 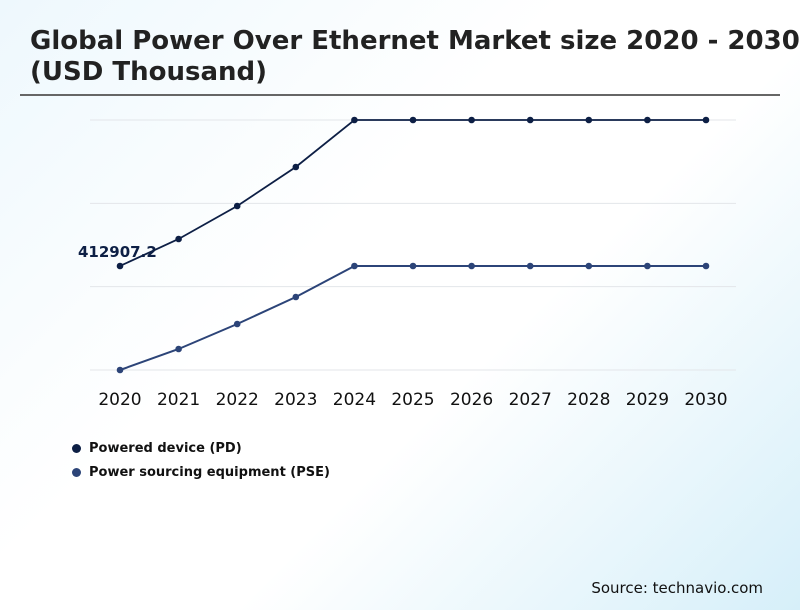 I want to click on legend-item-pse: Power sourcing equipment (PSE), so click(x=201, y=472).